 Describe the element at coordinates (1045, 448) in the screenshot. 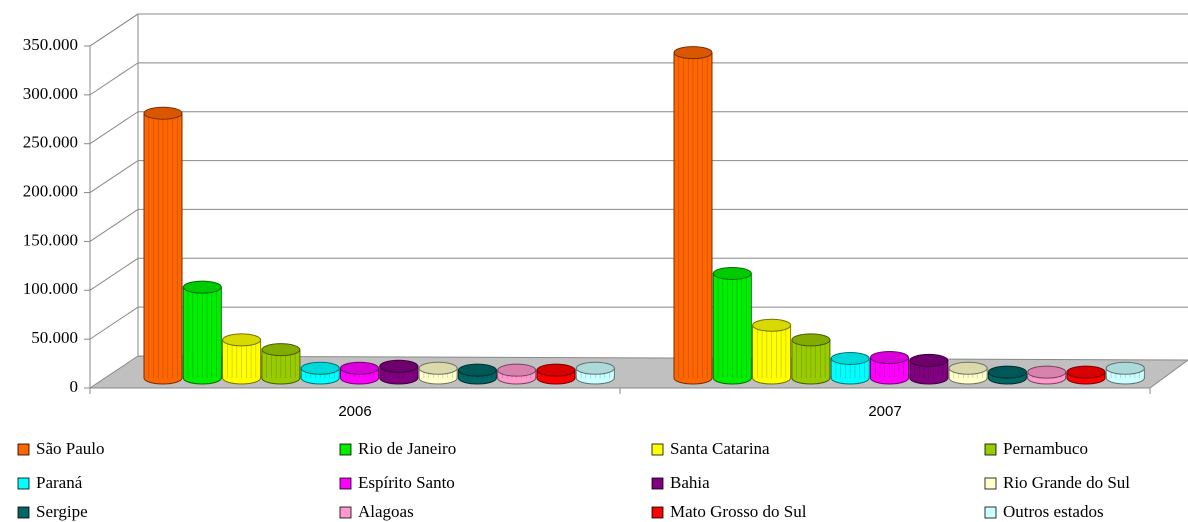

I see `legend-label: Pernambuco` at that location.